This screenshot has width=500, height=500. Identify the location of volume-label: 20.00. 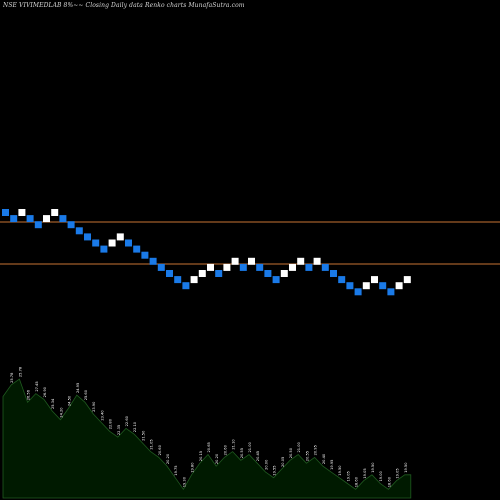
(266, 464).